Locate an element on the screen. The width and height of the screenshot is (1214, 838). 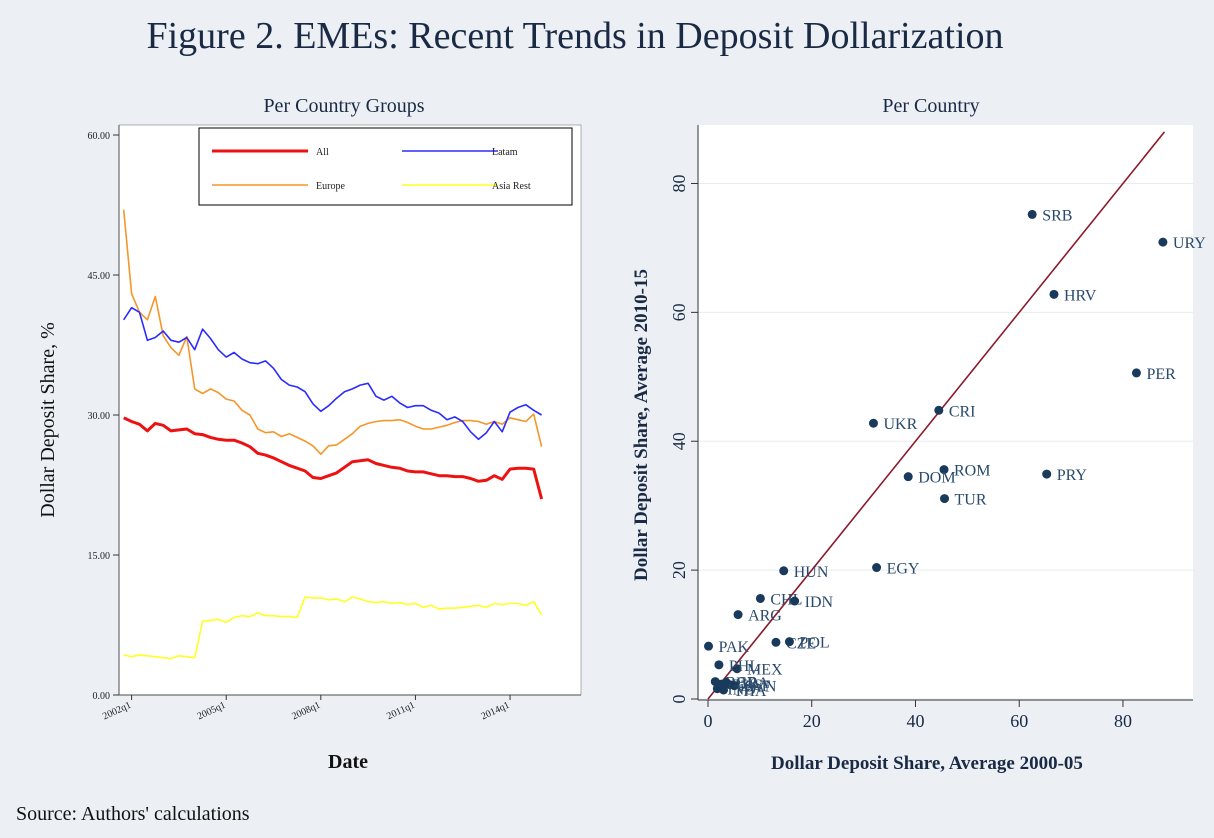
scatter-x-tick-label: 80 is located at coordinates (1123, 721).